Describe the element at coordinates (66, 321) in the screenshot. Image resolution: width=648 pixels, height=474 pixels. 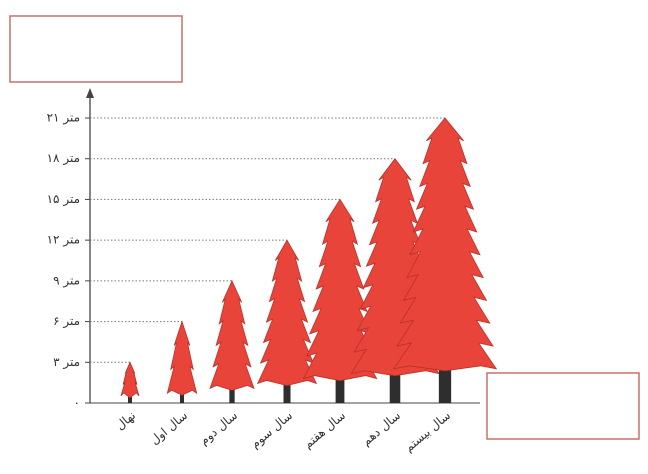
I see `y-tick-label: ۶ متر` at that location.